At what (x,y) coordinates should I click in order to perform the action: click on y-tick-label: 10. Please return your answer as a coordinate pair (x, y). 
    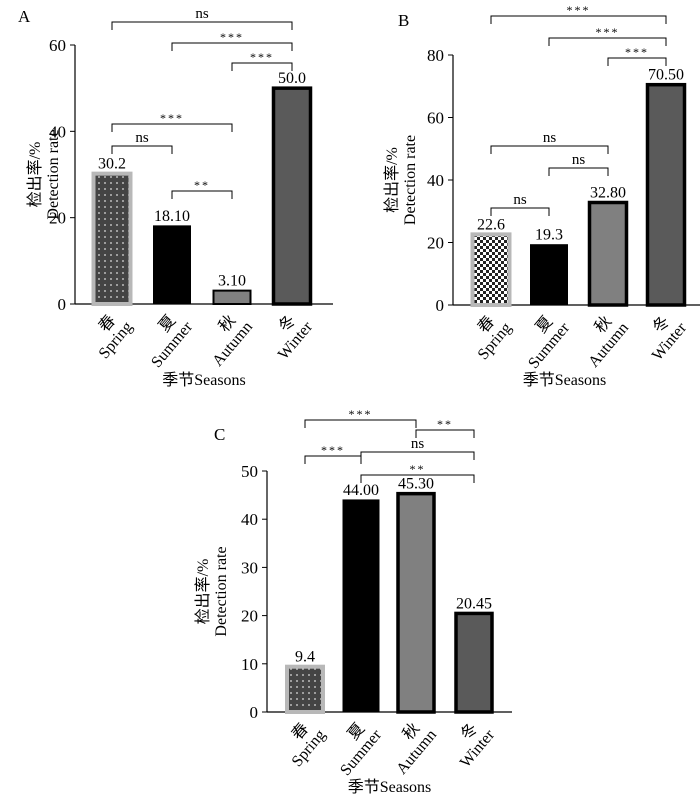
    Looking at the image, I should click on (249, 664).